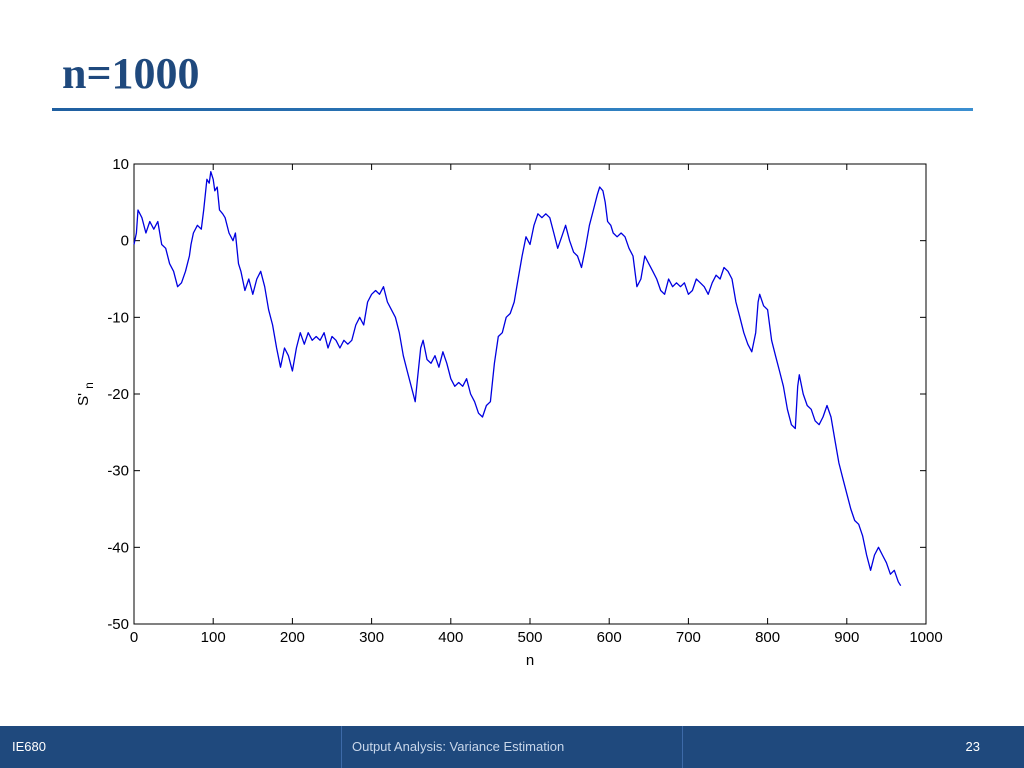 Image resolution: width=1024 pixels, height=768 pixels. What do you see at coordinates (125, 241) in the screenshot?
I see `y-tick-label: 0` at bounding box center [125, 241].